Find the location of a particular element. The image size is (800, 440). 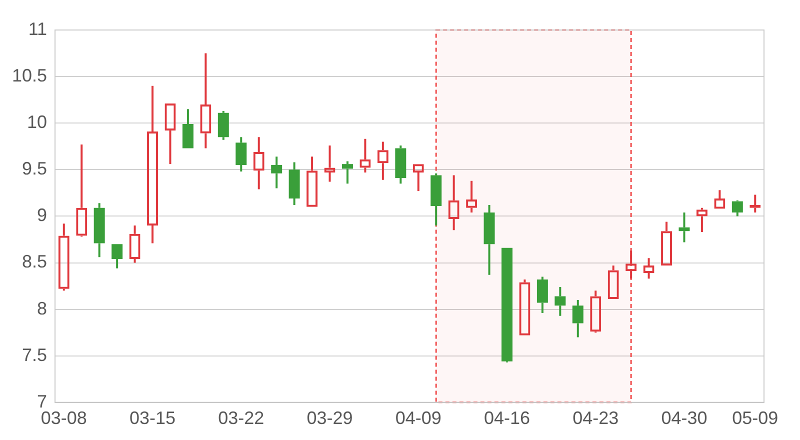

y-tick-label: 9.5 is located at coordinates (35, 168).